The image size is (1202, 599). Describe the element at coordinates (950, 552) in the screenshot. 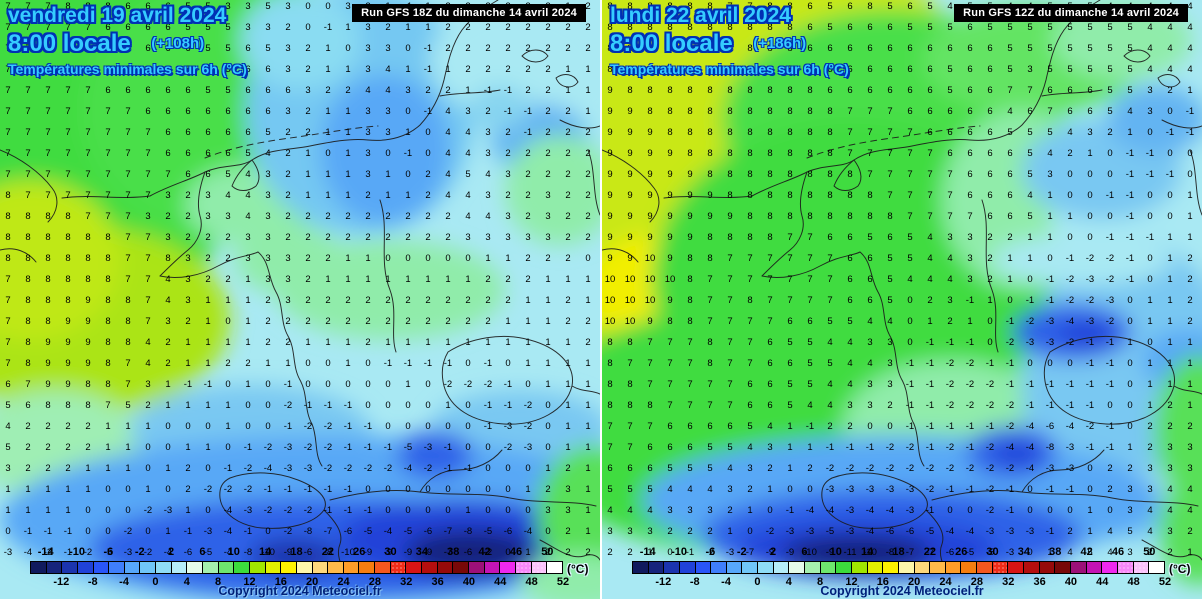

I see `temp-value: -6` at that location.